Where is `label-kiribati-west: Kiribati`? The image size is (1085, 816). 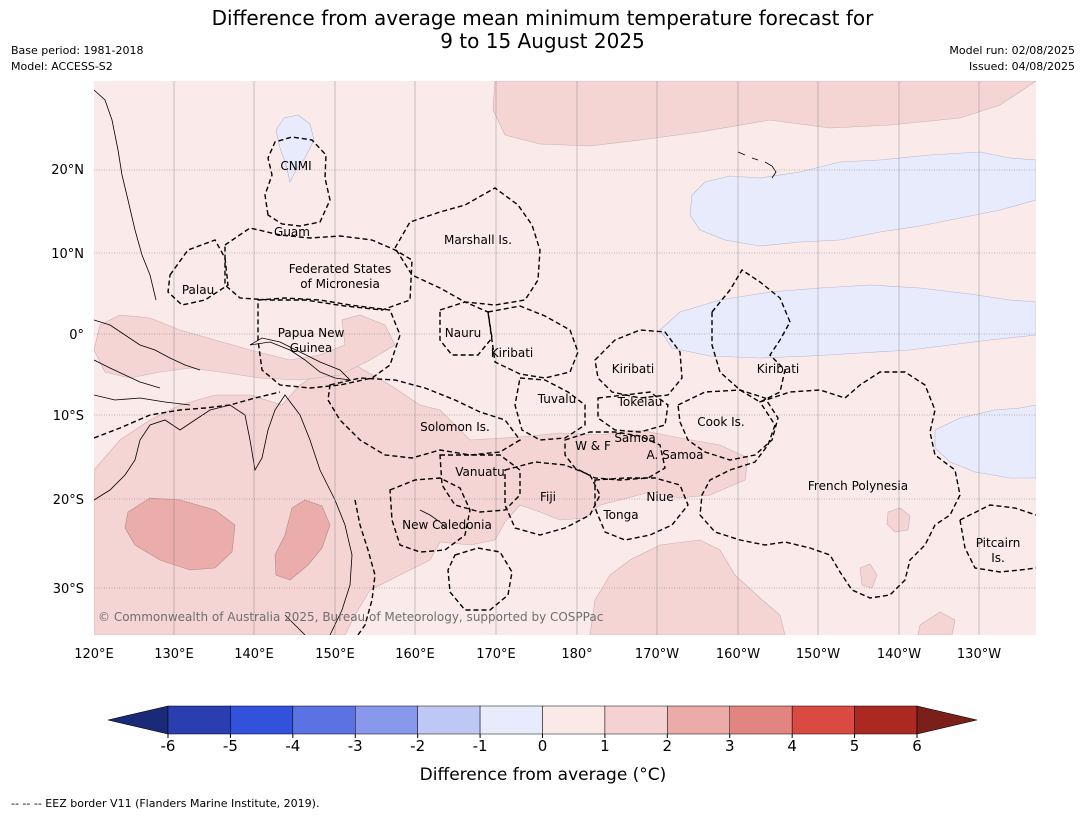 label-kiribati-west: Kiribati is located at coordinates (512, 353).